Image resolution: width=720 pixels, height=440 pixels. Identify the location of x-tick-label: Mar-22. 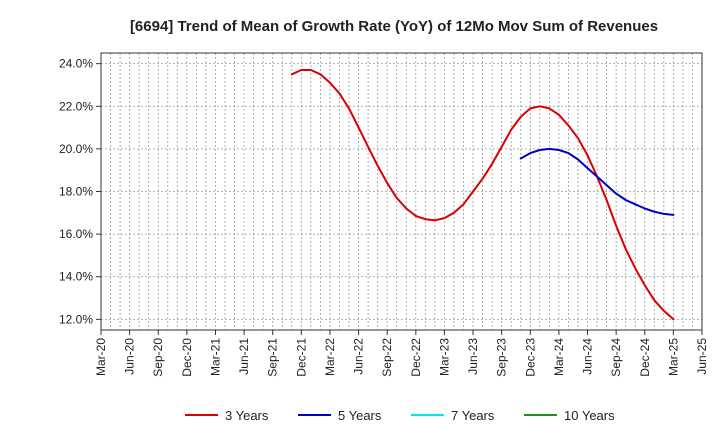
(330, 357).